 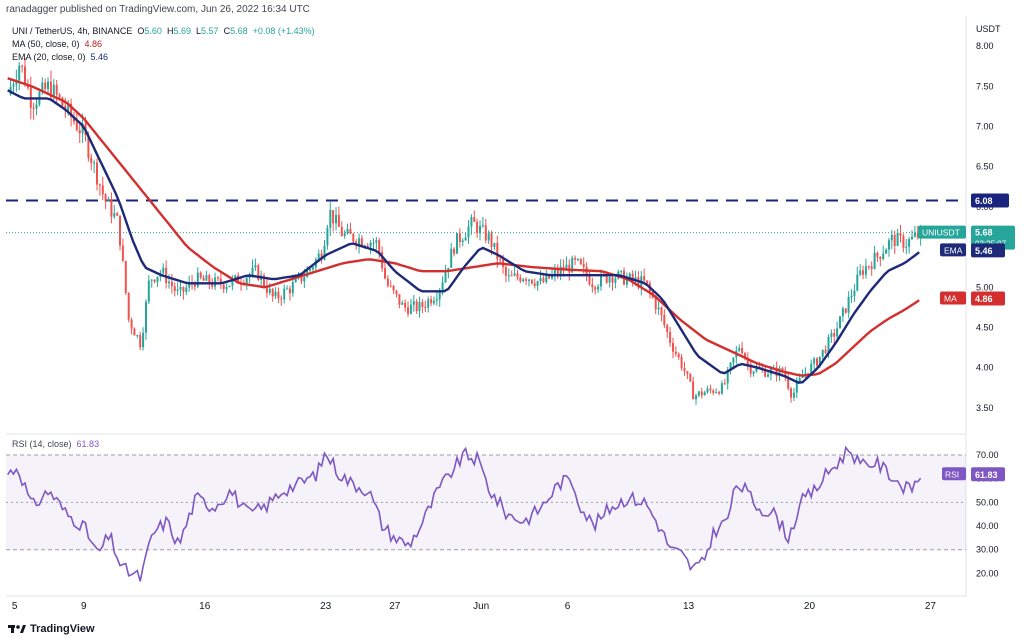 What do you see at coordinates (163, 57) in the screenshot?
I see `ema-legend-row: EMA (20, close, 0) 5.46` at bounding box center [163, 57].